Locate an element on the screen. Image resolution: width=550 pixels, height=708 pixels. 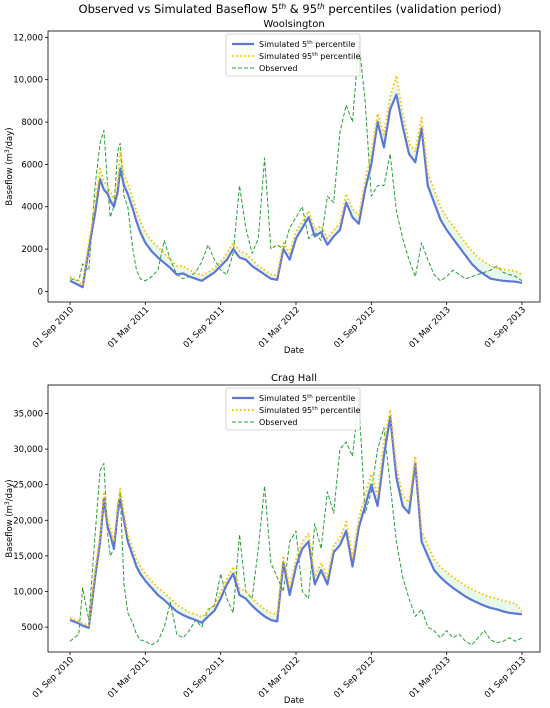
y-tick-label: 2000 is located at coordinates (32, 250).